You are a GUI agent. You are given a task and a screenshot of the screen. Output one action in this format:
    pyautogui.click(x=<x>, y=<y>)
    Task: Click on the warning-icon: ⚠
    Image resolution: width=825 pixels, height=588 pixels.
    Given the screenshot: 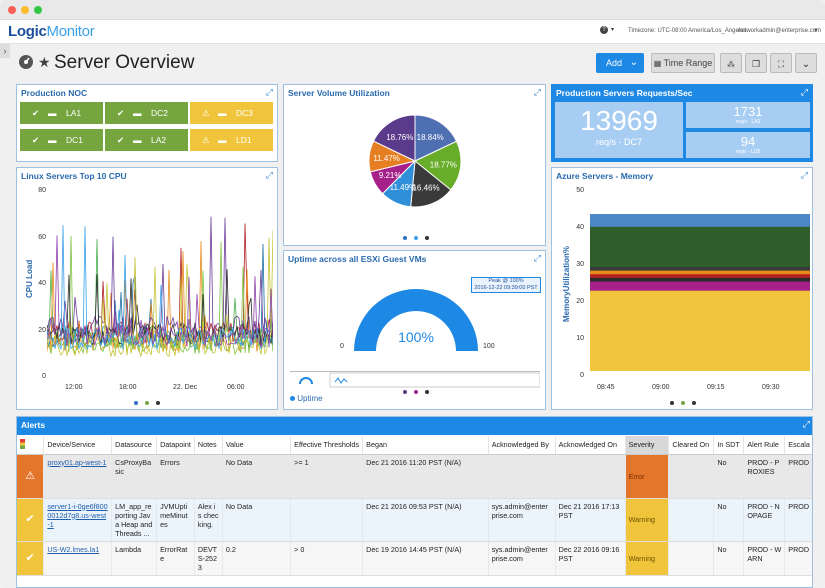 What is the action you would take?
    pyautogui.click(x=206, y=140)
    